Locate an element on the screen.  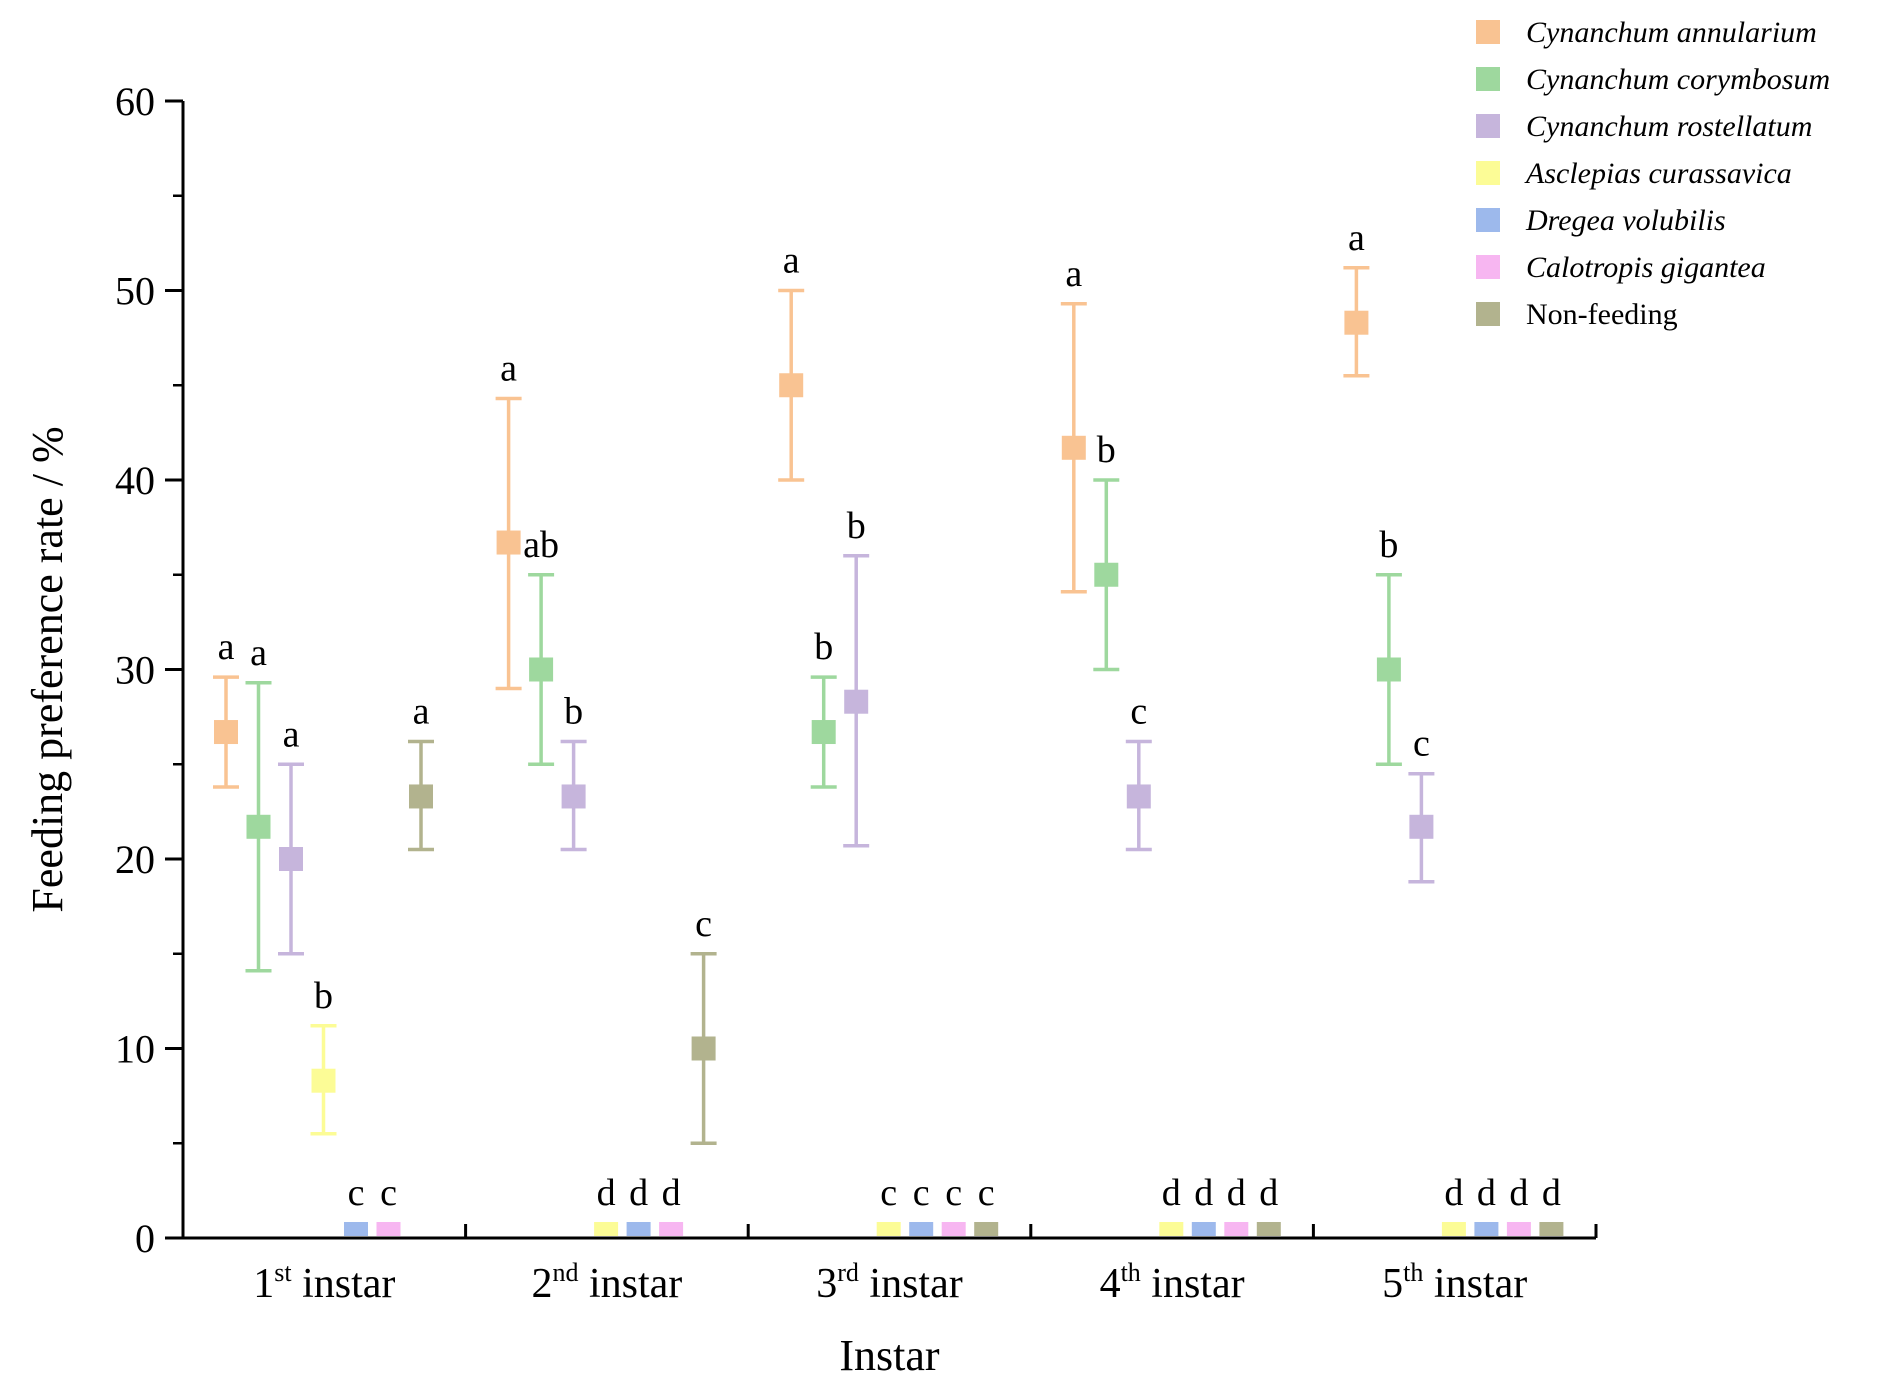
y-tick-label: 30 is located at coordinates (135, 670).